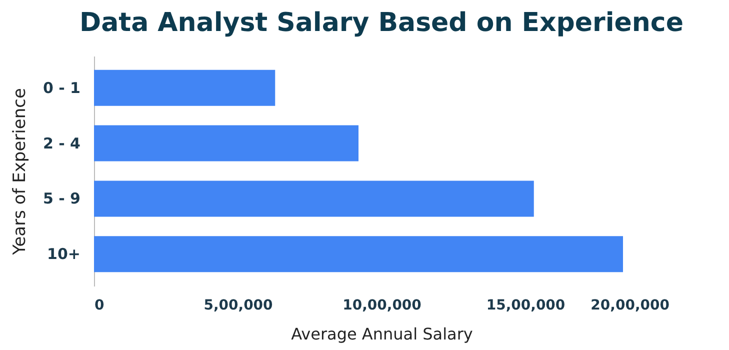 This screenshot has width=729, height=350. Describe the element at coordinates (99, 306) in the screenshot. I see `x-tick-label: 0` at that location.